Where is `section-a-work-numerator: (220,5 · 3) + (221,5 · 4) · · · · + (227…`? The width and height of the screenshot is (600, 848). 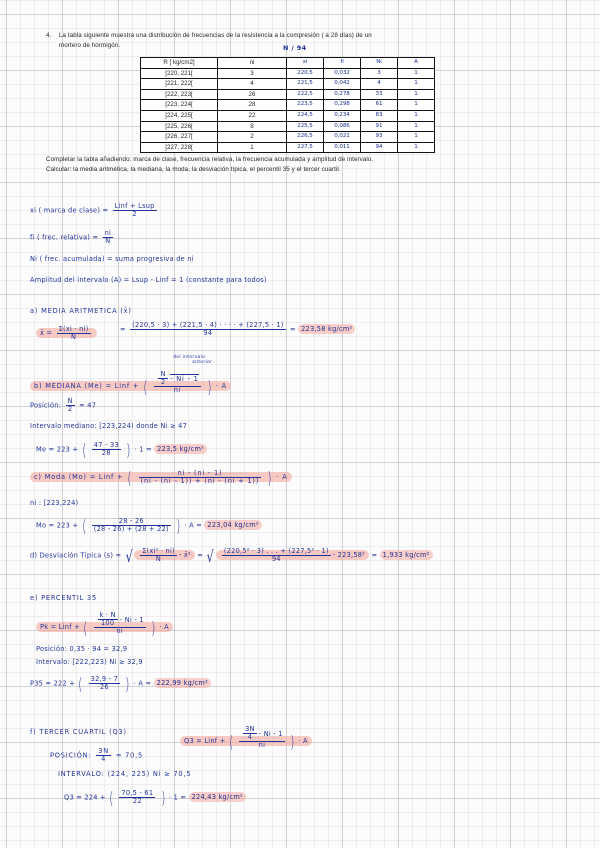 section-a-work-numerator: (220,5 · 3) + (221,5 · 4) · · · · + (227… is located at coordinates (208, 325).